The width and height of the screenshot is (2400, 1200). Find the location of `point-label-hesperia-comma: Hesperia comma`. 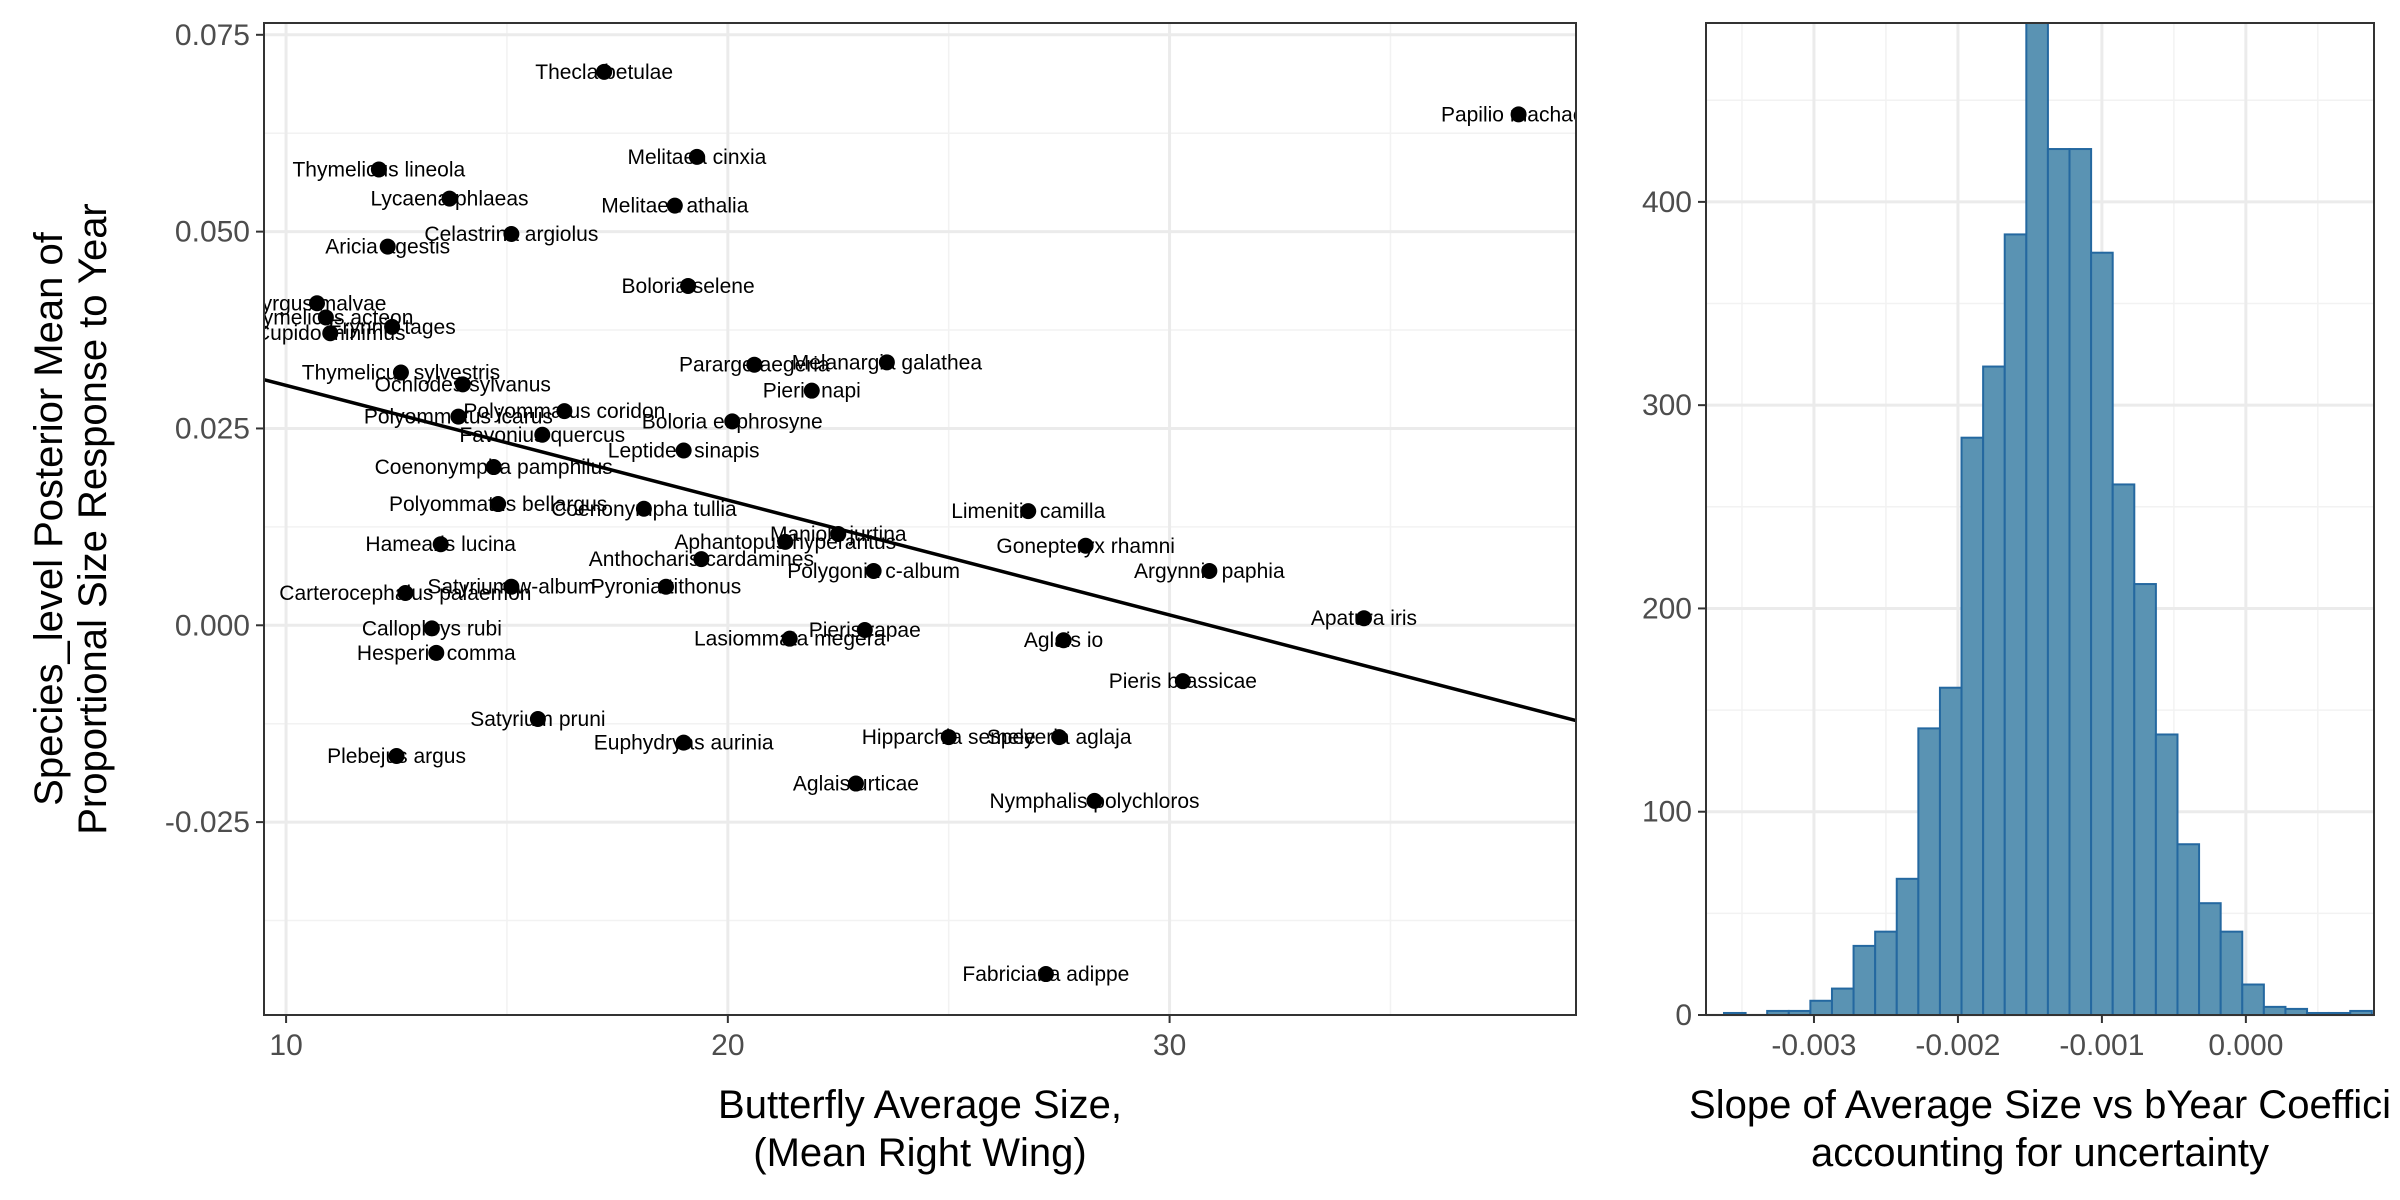

point-label-hesperia-comma: Hesperia comma is located at coordinates (436, 653).